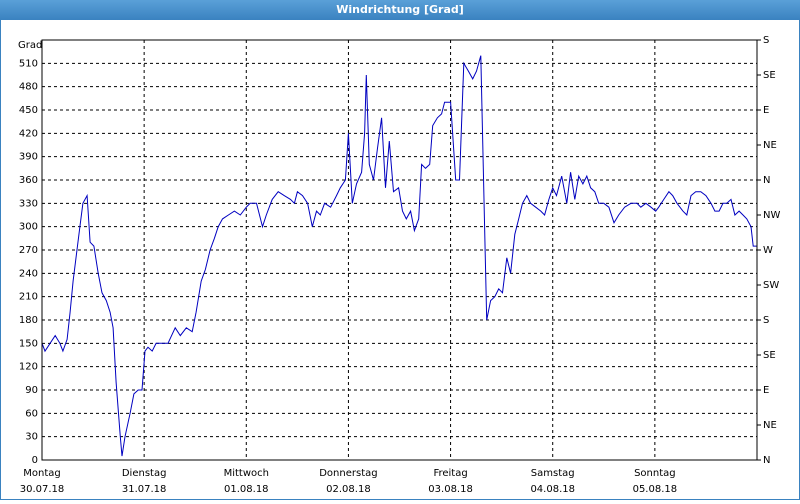  I want to click on y-tick-label: 420, so click(28, 133).